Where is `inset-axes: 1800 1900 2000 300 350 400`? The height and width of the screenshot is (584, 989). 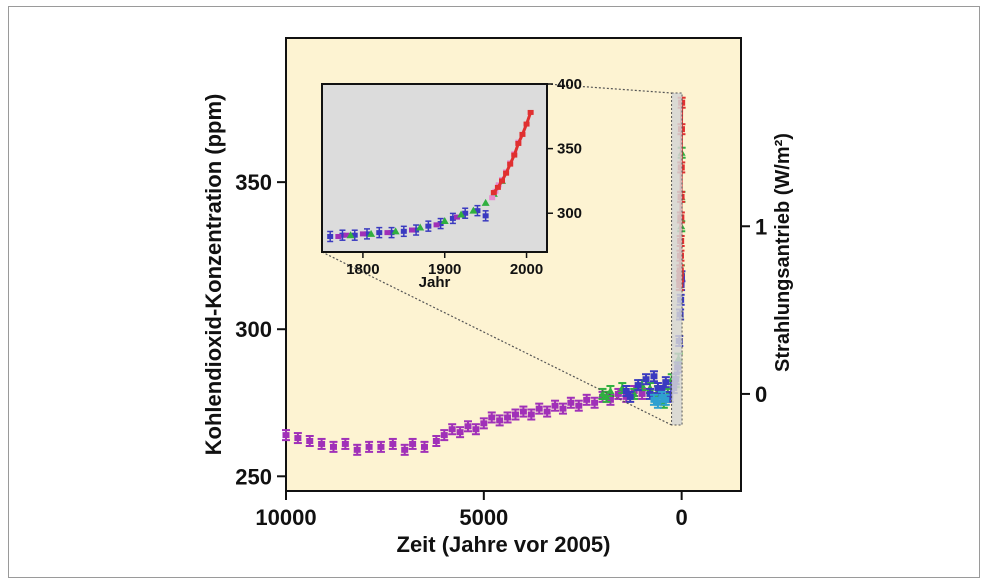 inset-axes: 1800 1900 2000 300 350 400 is located at coordinates (464, 177).